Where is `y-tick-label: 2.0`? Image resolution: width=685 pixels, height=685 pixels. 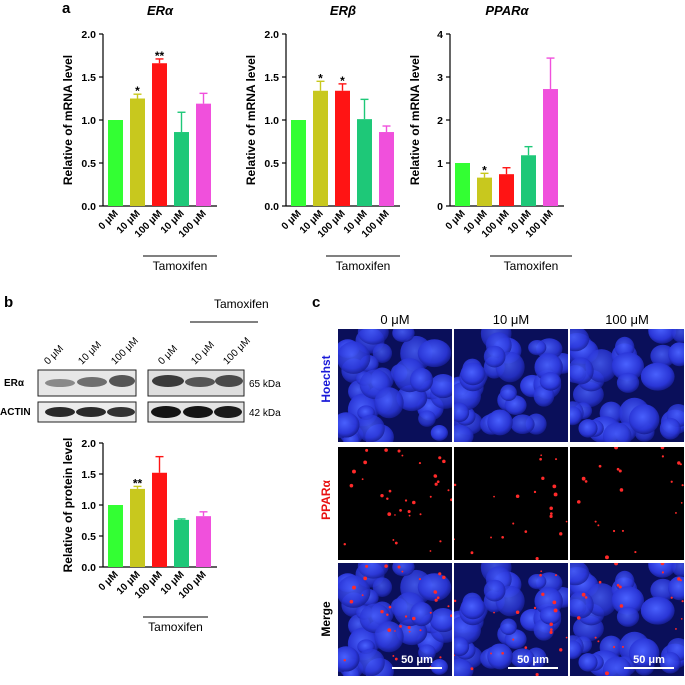 y-tick-label: 2.0 is located at coordinates (88, 35).